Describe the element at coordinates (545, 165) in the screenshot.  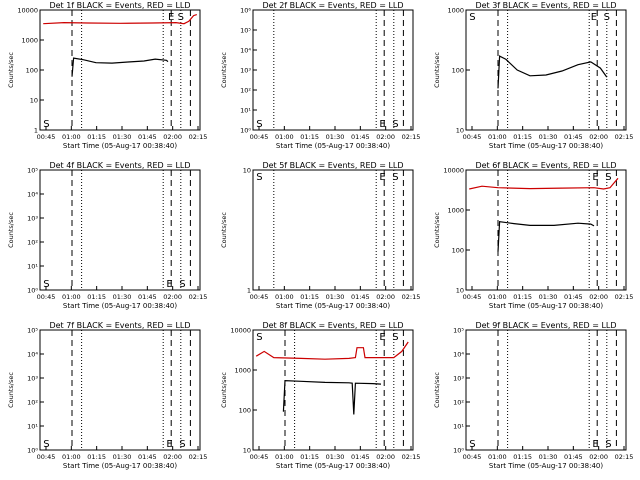
I see `panel-title: Det 6f BLACK = Events, RED = LLD` at that location.